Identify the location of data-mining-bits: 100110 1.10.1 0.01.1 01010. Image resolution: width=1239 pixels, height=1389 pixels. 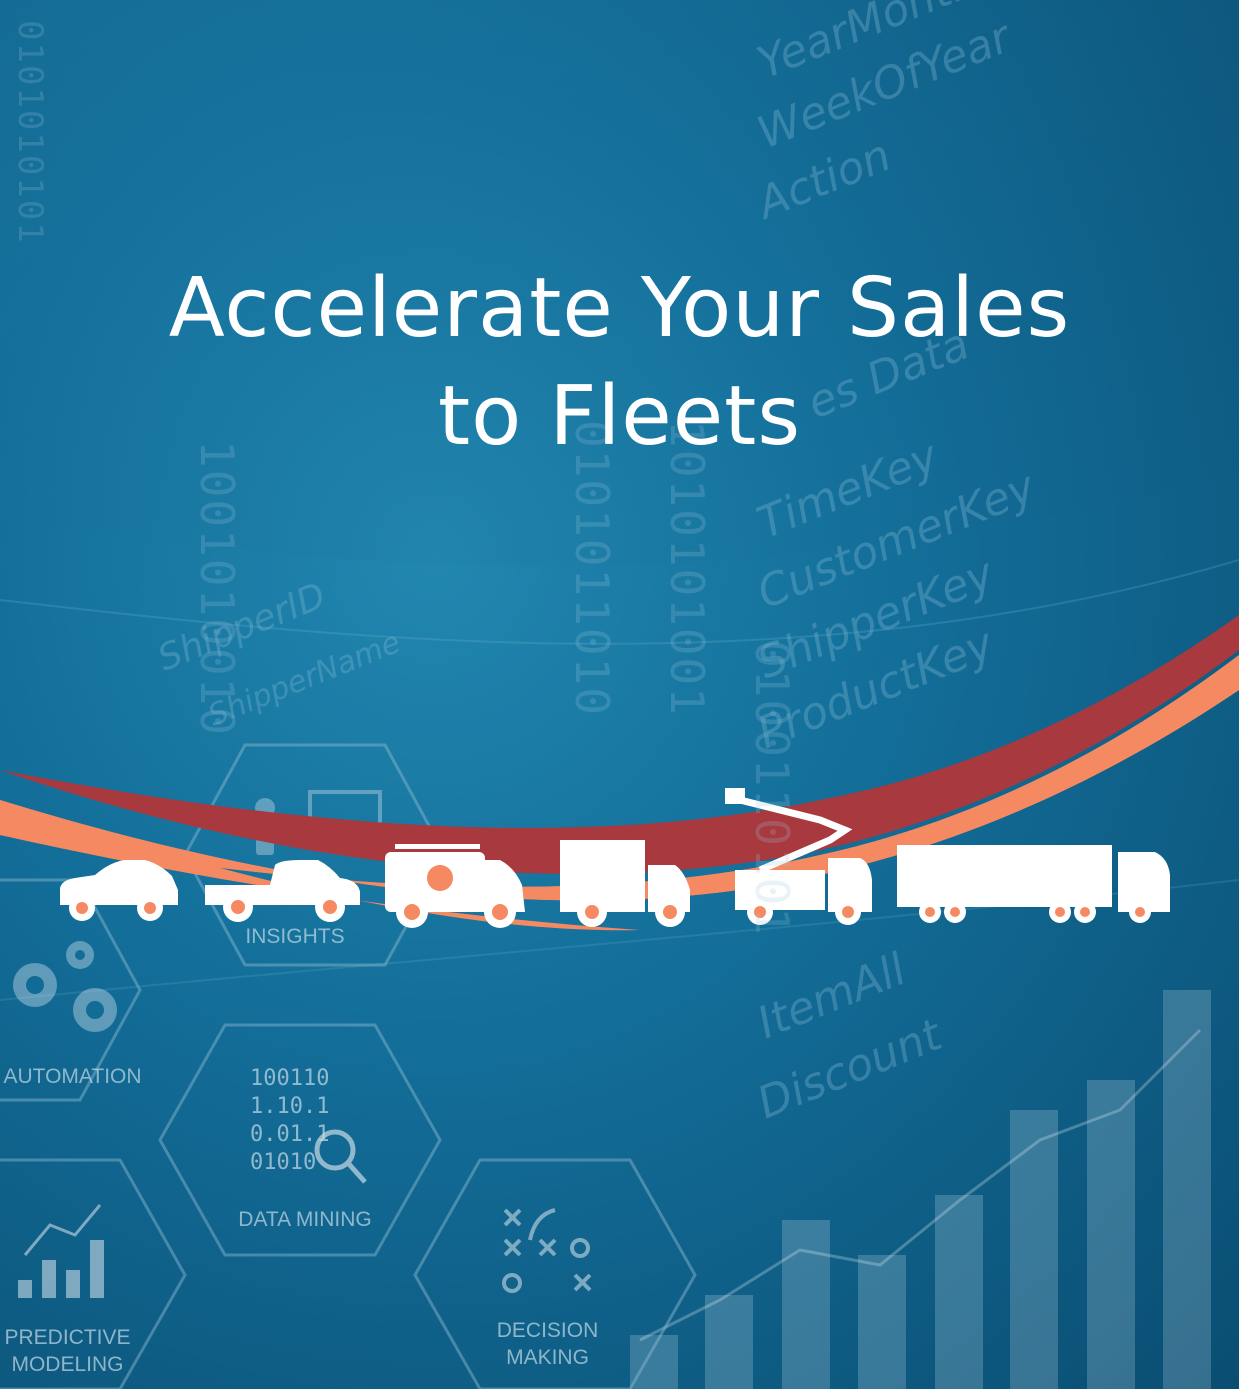
(289, 1121).